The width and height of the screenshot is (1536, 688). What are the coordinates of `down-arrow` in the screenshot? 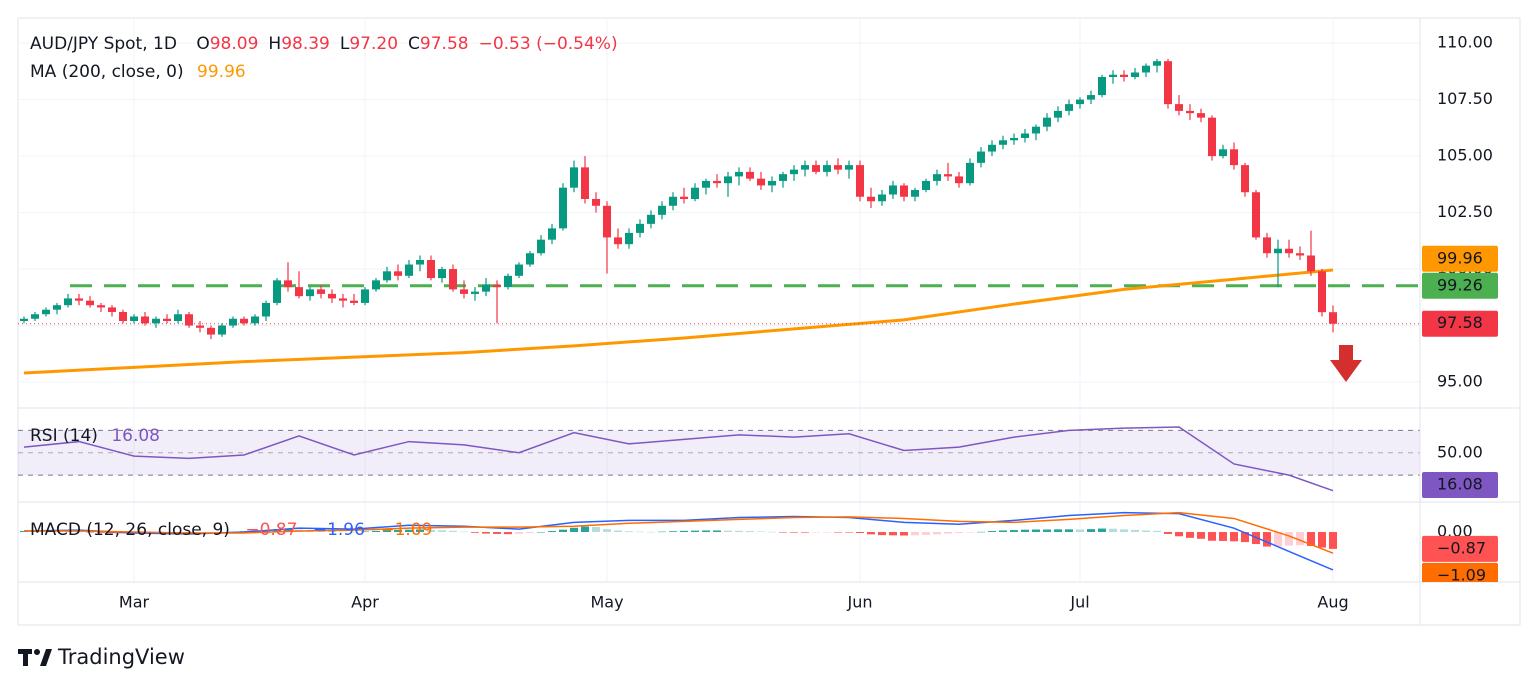 It's located at (1346, 363).